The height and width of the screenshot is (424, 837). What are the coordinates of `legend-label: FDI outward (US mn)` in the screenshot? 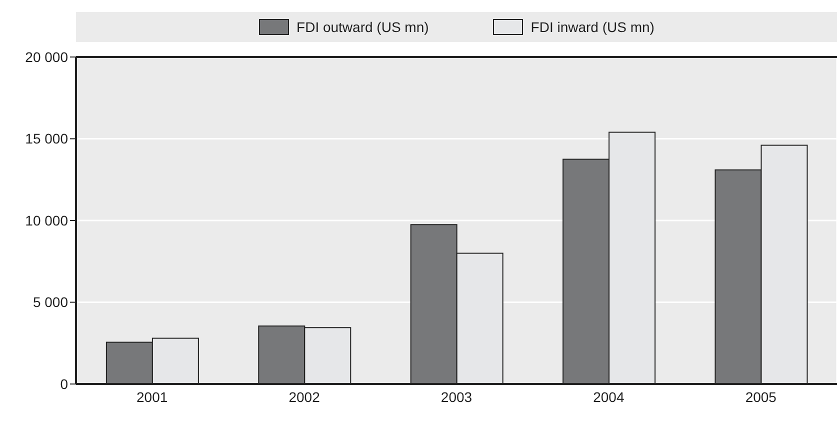 It's located at (362, 27).